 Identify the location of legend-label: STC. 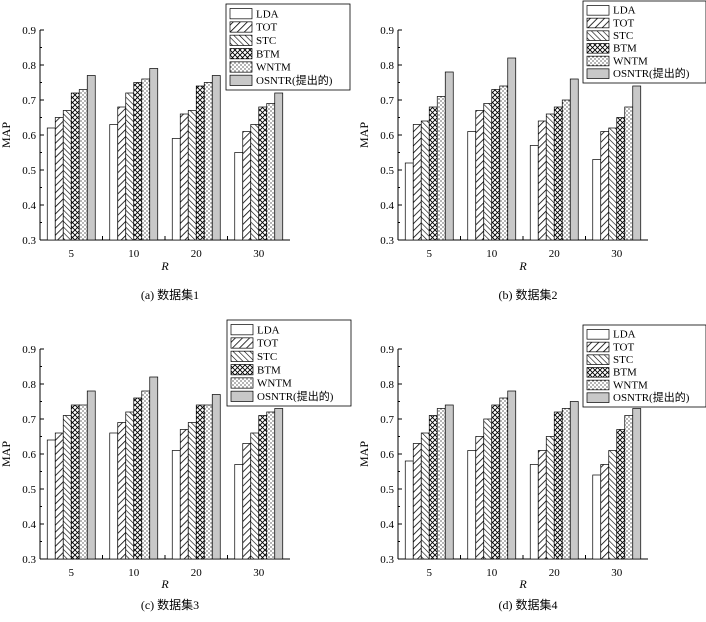
(266, 41).